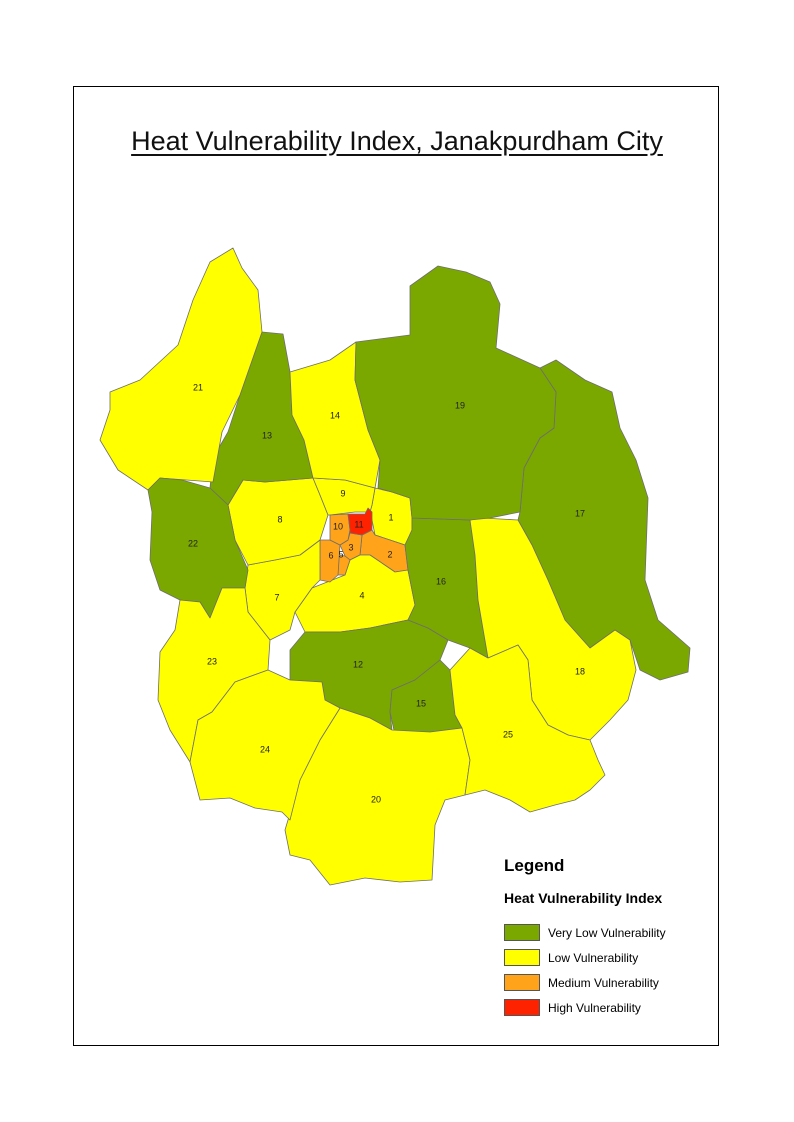 The image size is (794, 1122). Describe the element at coordinates (594, 1007) in the screenshot. I see `legend-label: High Vulnerability` at that location.